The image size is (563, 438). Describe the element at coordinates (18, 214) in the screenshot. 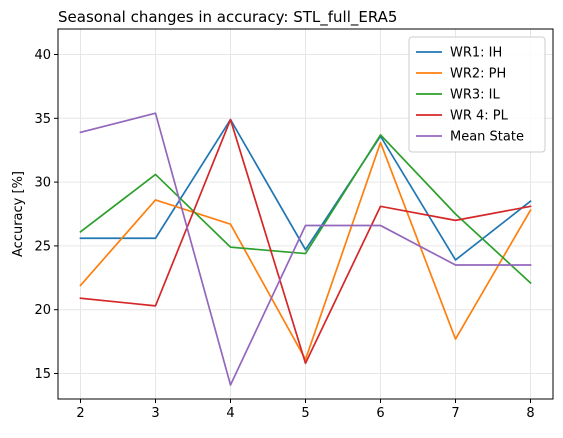

I see `y-axis-label: Accuracy [%]` at that location.